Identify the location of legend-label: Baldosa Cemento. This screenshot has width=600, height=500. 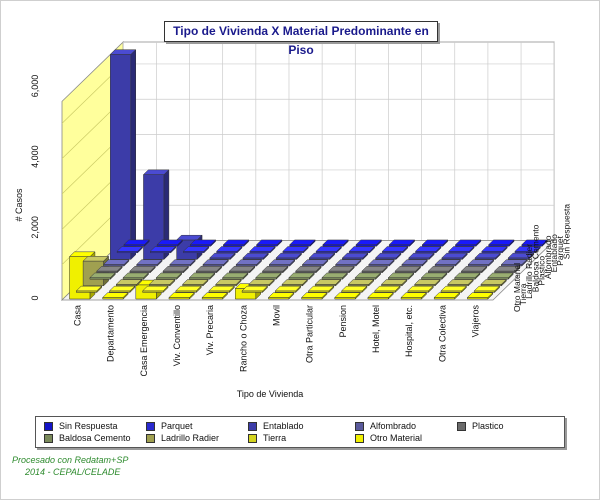
(95, 438).